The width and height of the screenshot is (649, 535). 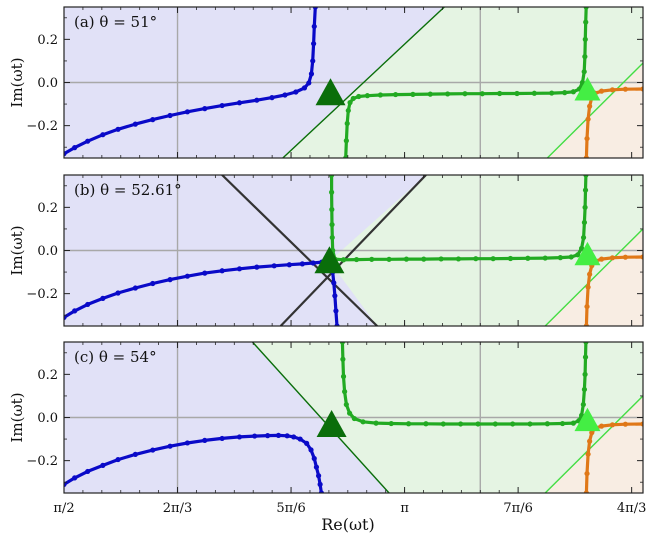 What do you see at coordinates (115, 22) in the screenshot?
I see `panel-label: (a) θ = 51°` at bounding box center [115, 22].